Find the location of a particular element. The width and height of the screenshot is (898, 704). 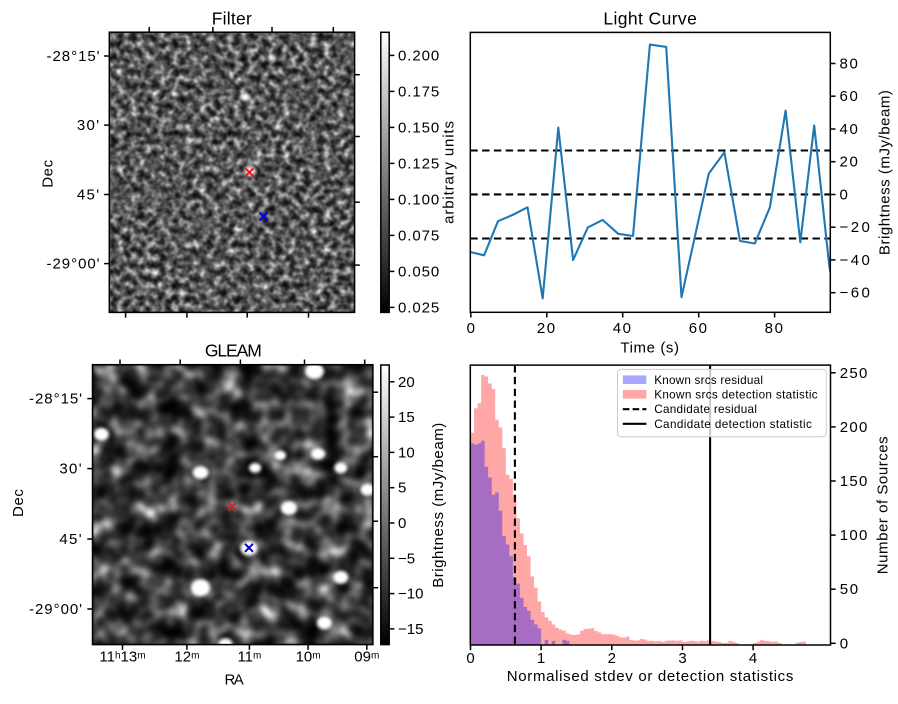

svg-text: 0.150 is located at coordinates (419, 127).